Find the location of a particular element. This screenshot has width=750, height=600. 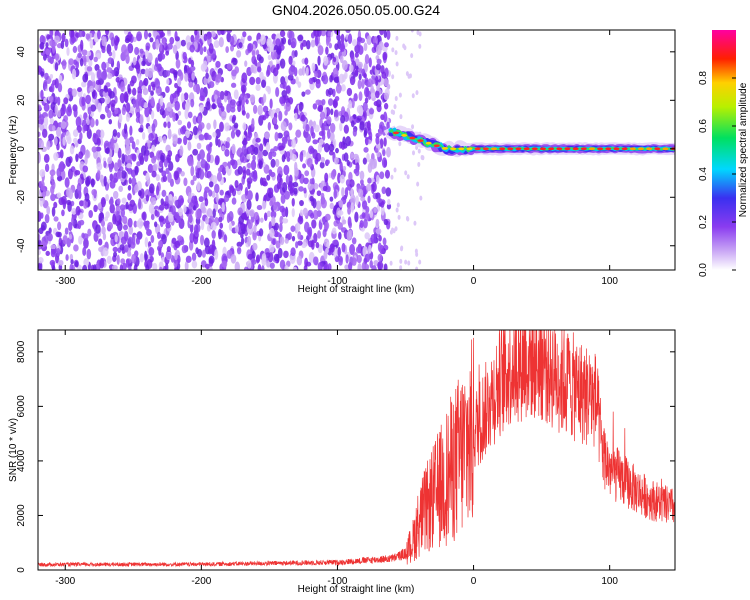

snr-ytick-label: 2000 is located at coordinates (21, 515).